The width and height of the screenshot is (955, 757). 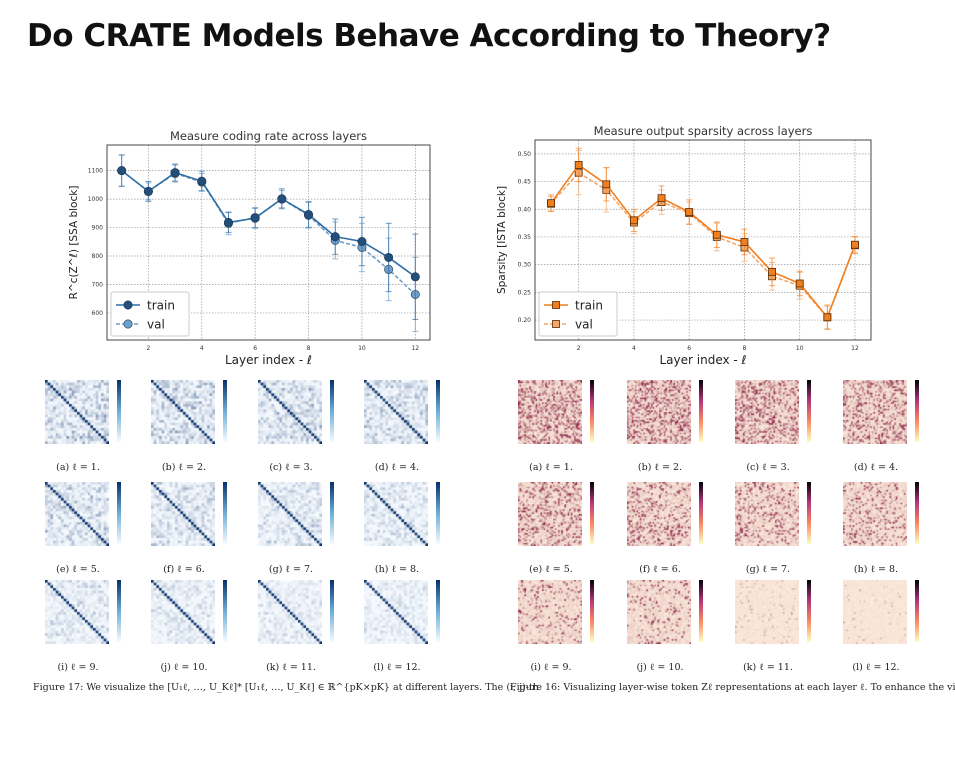 What do you see at coordinates (291, 569) in the screenshot?
I see `subfigure-caption: (g) ℓ = 7.` at bounding box center [291, 569].